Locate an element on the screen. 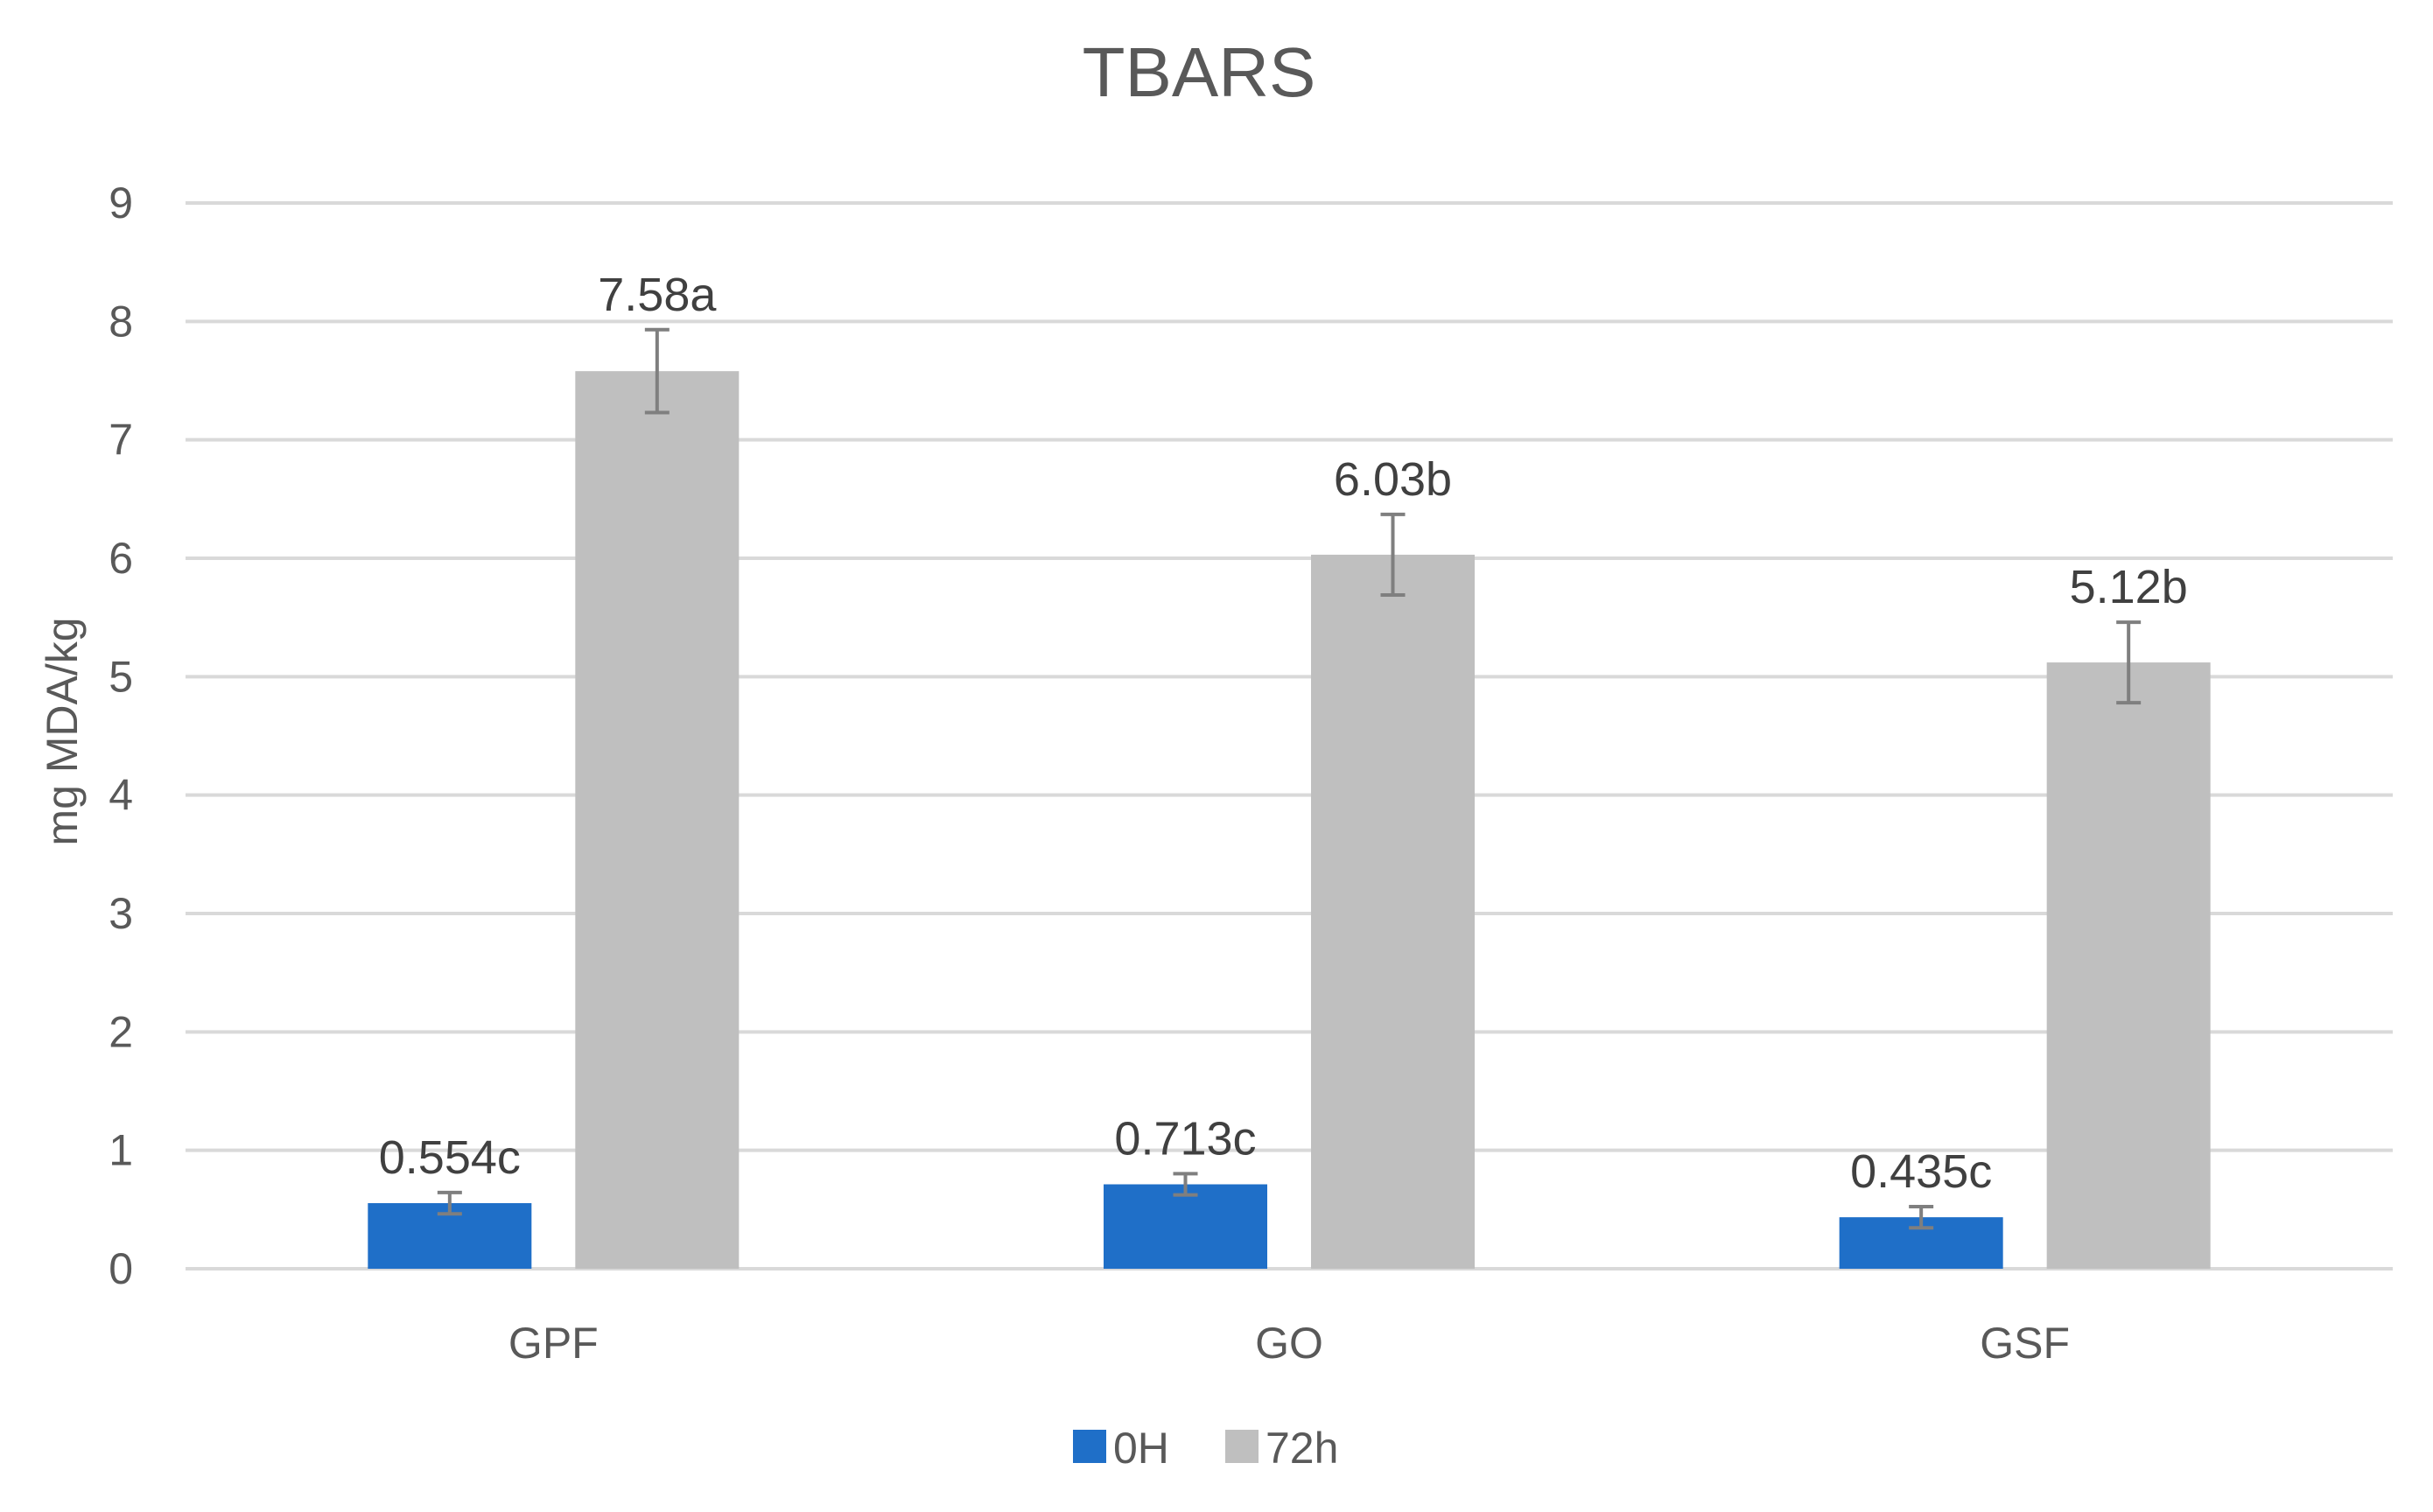  legend-item-72h: 72h is located at coordinates (1281, 1448).